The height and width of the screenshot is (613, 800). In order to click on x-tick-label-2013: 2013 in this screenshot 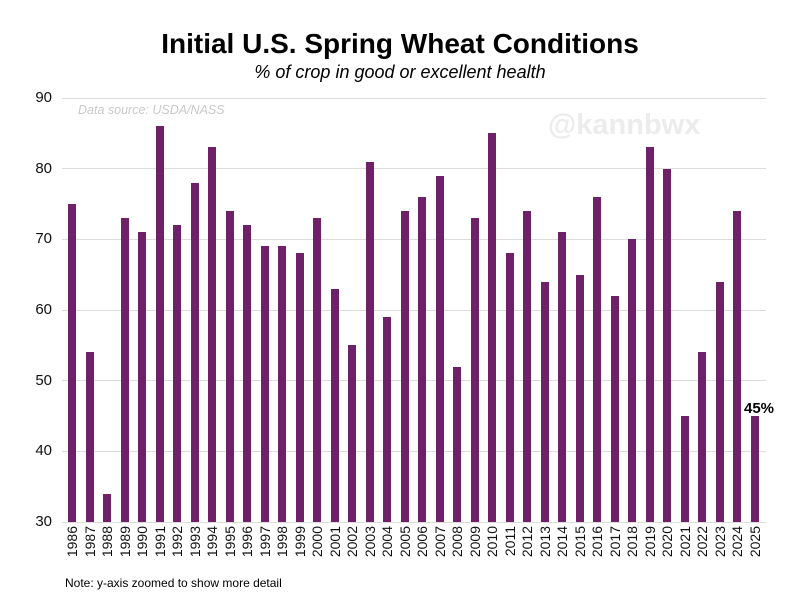, I will do `click(544, 542)`.